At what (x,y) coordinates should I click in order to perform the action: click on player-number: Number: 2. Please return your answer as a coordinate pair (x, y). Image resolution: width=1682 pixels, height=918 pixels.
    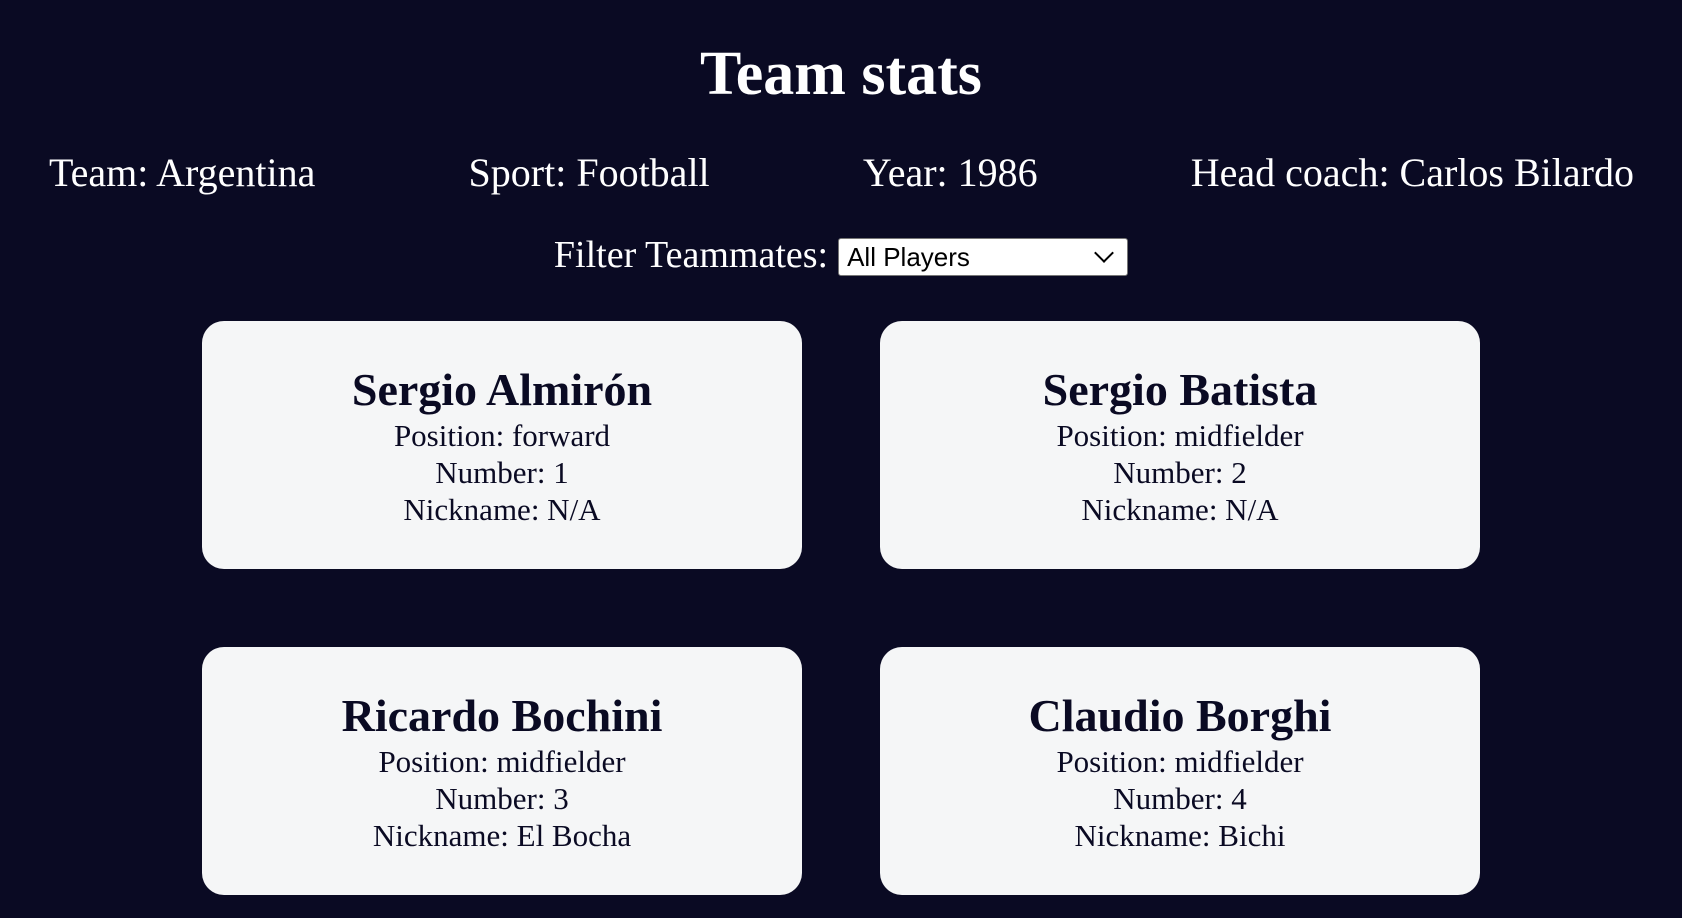
    Looking at the image, I should click on (1180, 472).